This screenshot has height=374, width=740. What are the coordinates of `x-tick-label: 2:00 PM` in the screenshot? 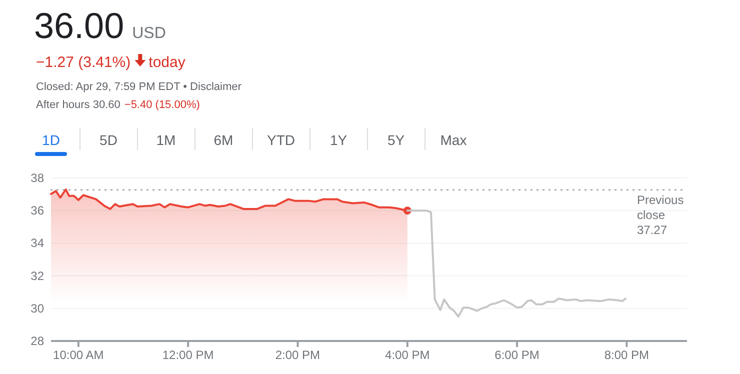 It's located at (297, 355).